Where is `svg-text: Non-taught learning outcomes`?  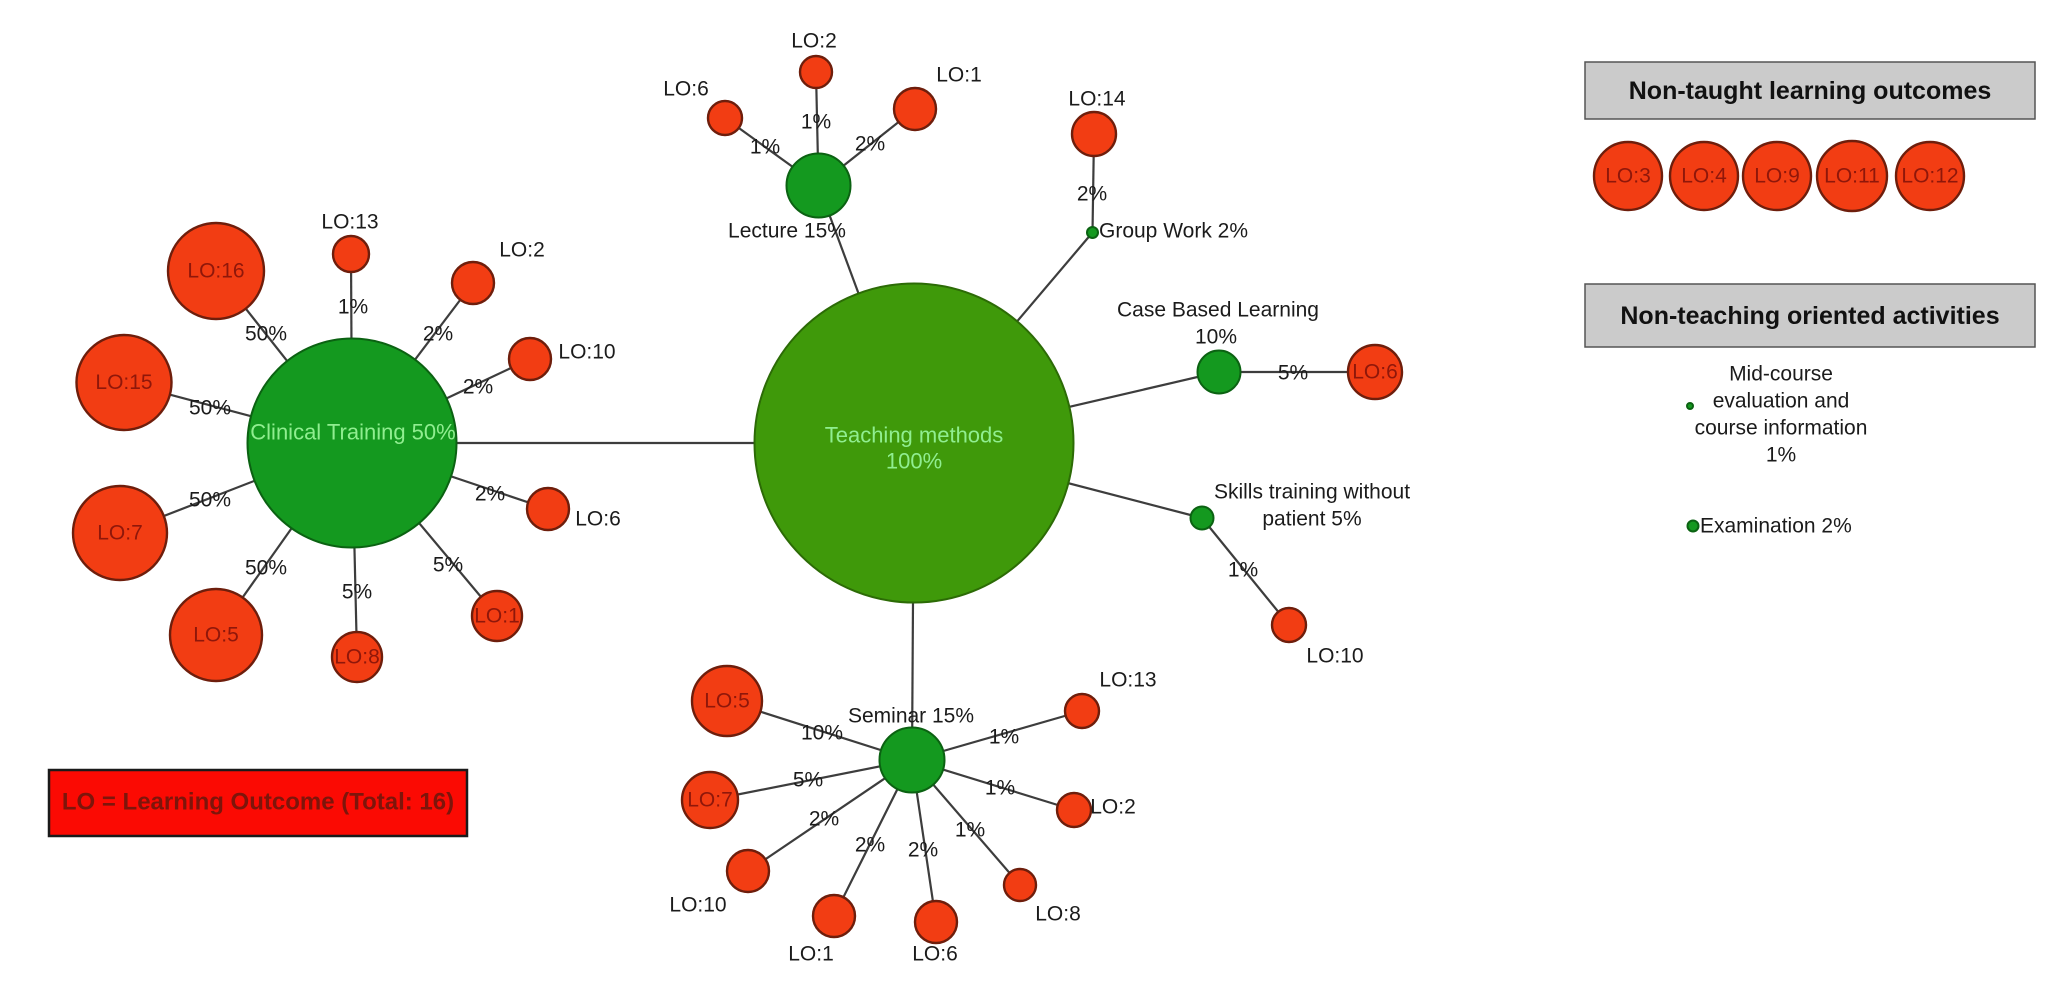 svg-text: Non-taught learning outcomes is located at coordinates (1810, 91).